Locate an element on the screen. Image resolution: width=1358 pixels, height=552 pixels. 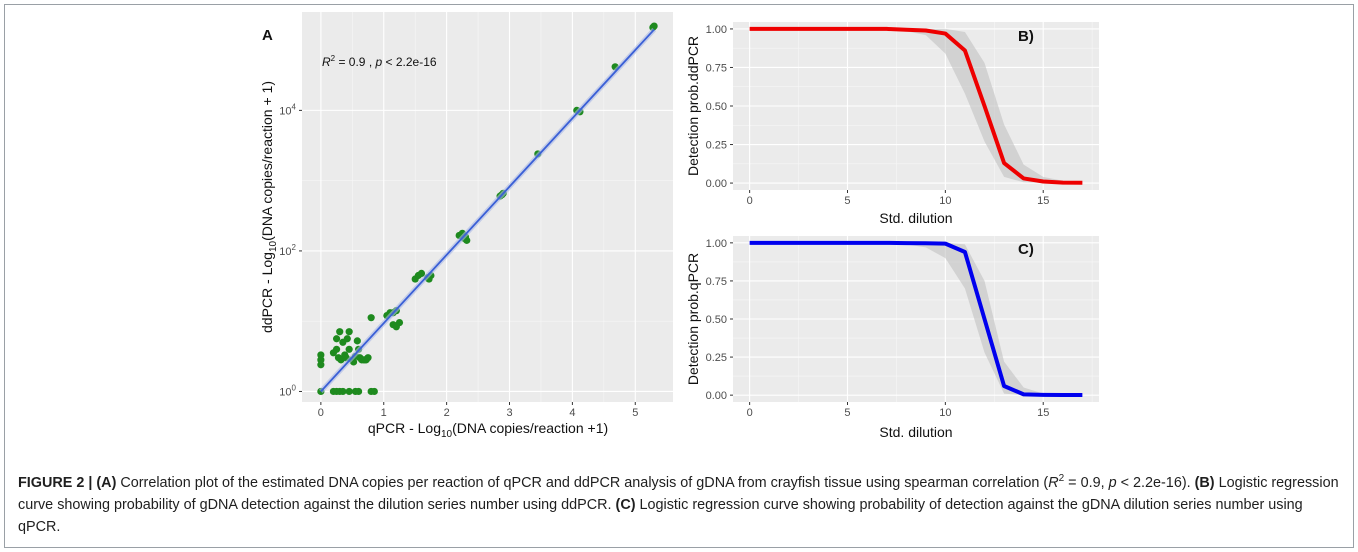
panel-b-x-tick-label: 5 is located at coordinates (847, 201).